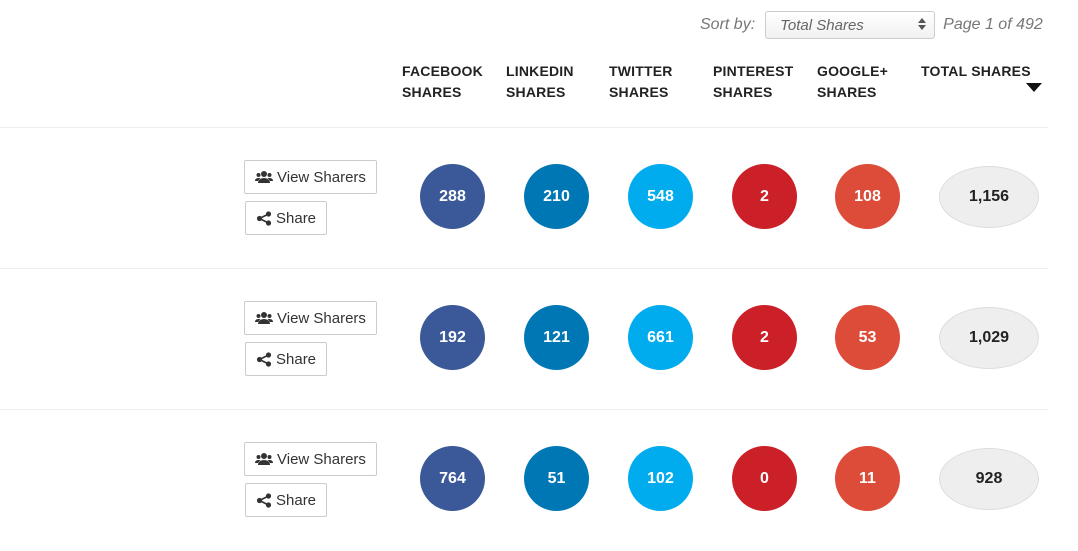 The height and width of the screenshot is (551, 1078). Describe the element at coordinates (556, 478) in the screenshot. I see `linkedin-count: 51` at that location.